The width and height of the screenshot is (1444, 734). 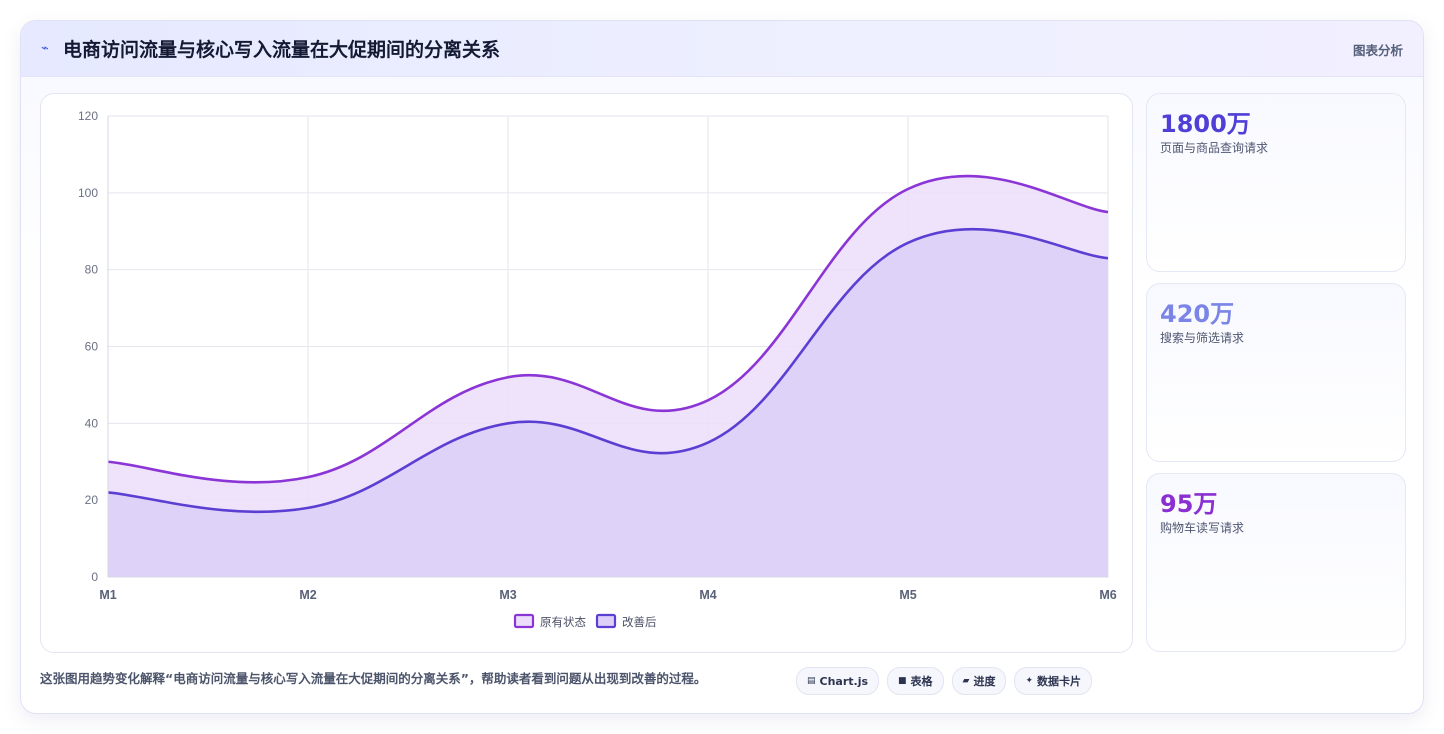 What do you see at coordinates (1214, 148) in the screenshot?
I see `stat-label: 页面与商品查询请求` at bounding box center [1214, 148].